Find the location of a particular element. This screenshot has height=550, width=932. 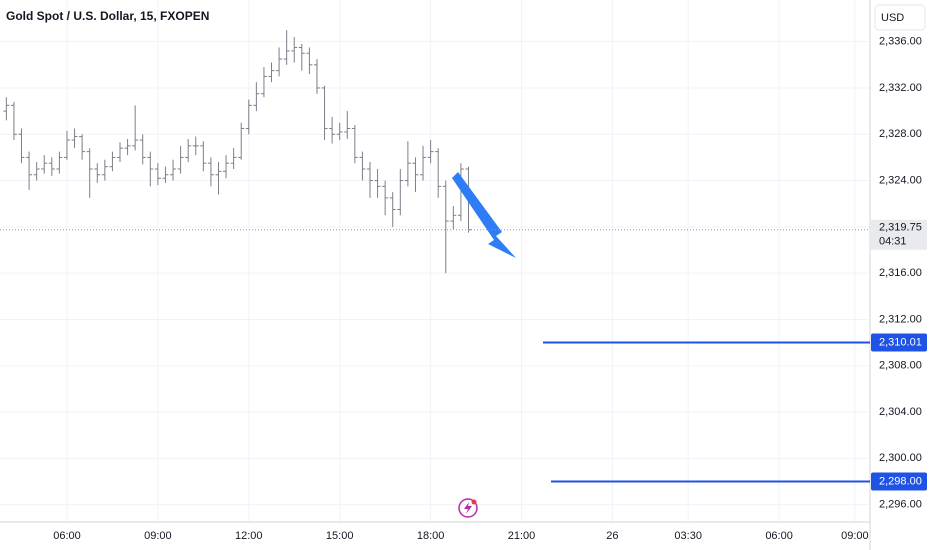

event-icon is located at coordinates (468, 508).